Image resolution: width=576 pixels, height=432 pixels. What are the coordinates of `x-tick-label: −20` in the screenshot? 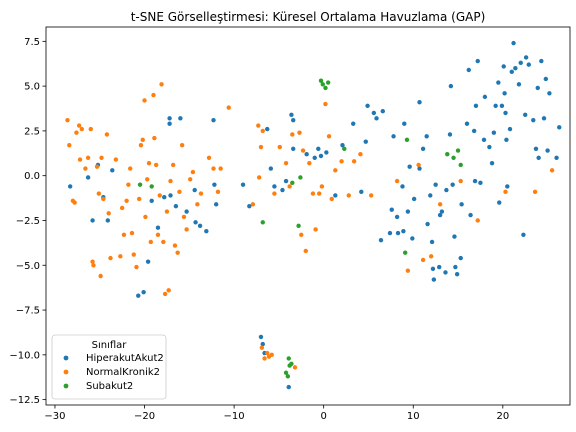 It's located at (144, 416).